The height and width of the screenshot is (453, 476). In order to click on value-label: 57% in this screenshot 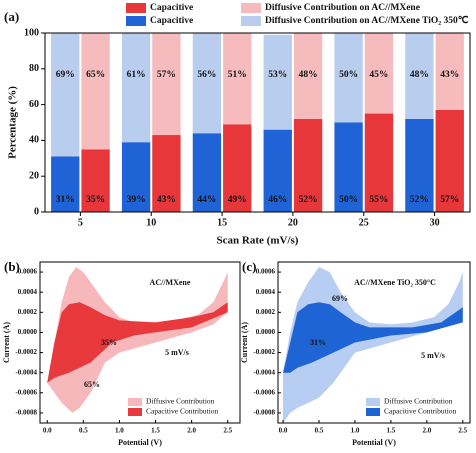, I will do `click(166, 75)`.